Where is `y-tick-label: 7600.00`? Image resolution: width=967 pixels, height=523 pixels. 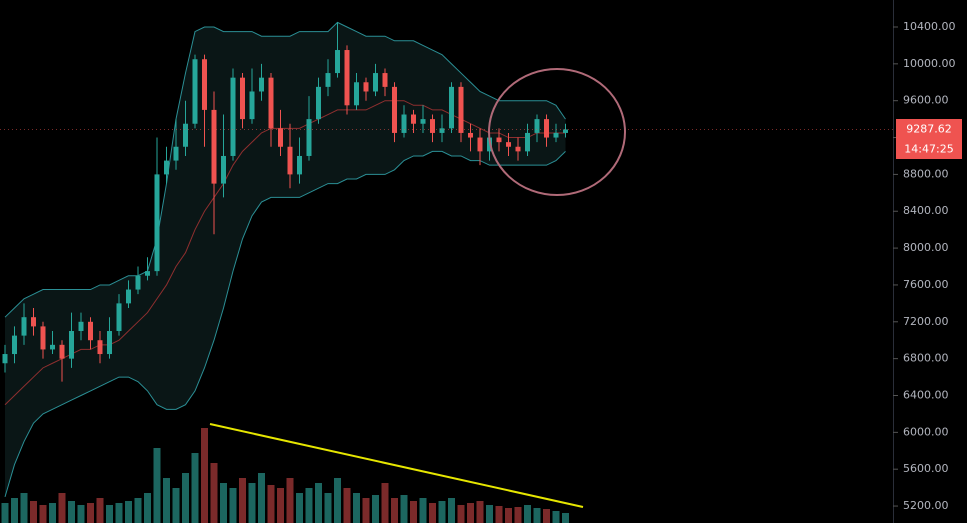 y-tick-label: 7600.00 is located at coordinates (926, 284).